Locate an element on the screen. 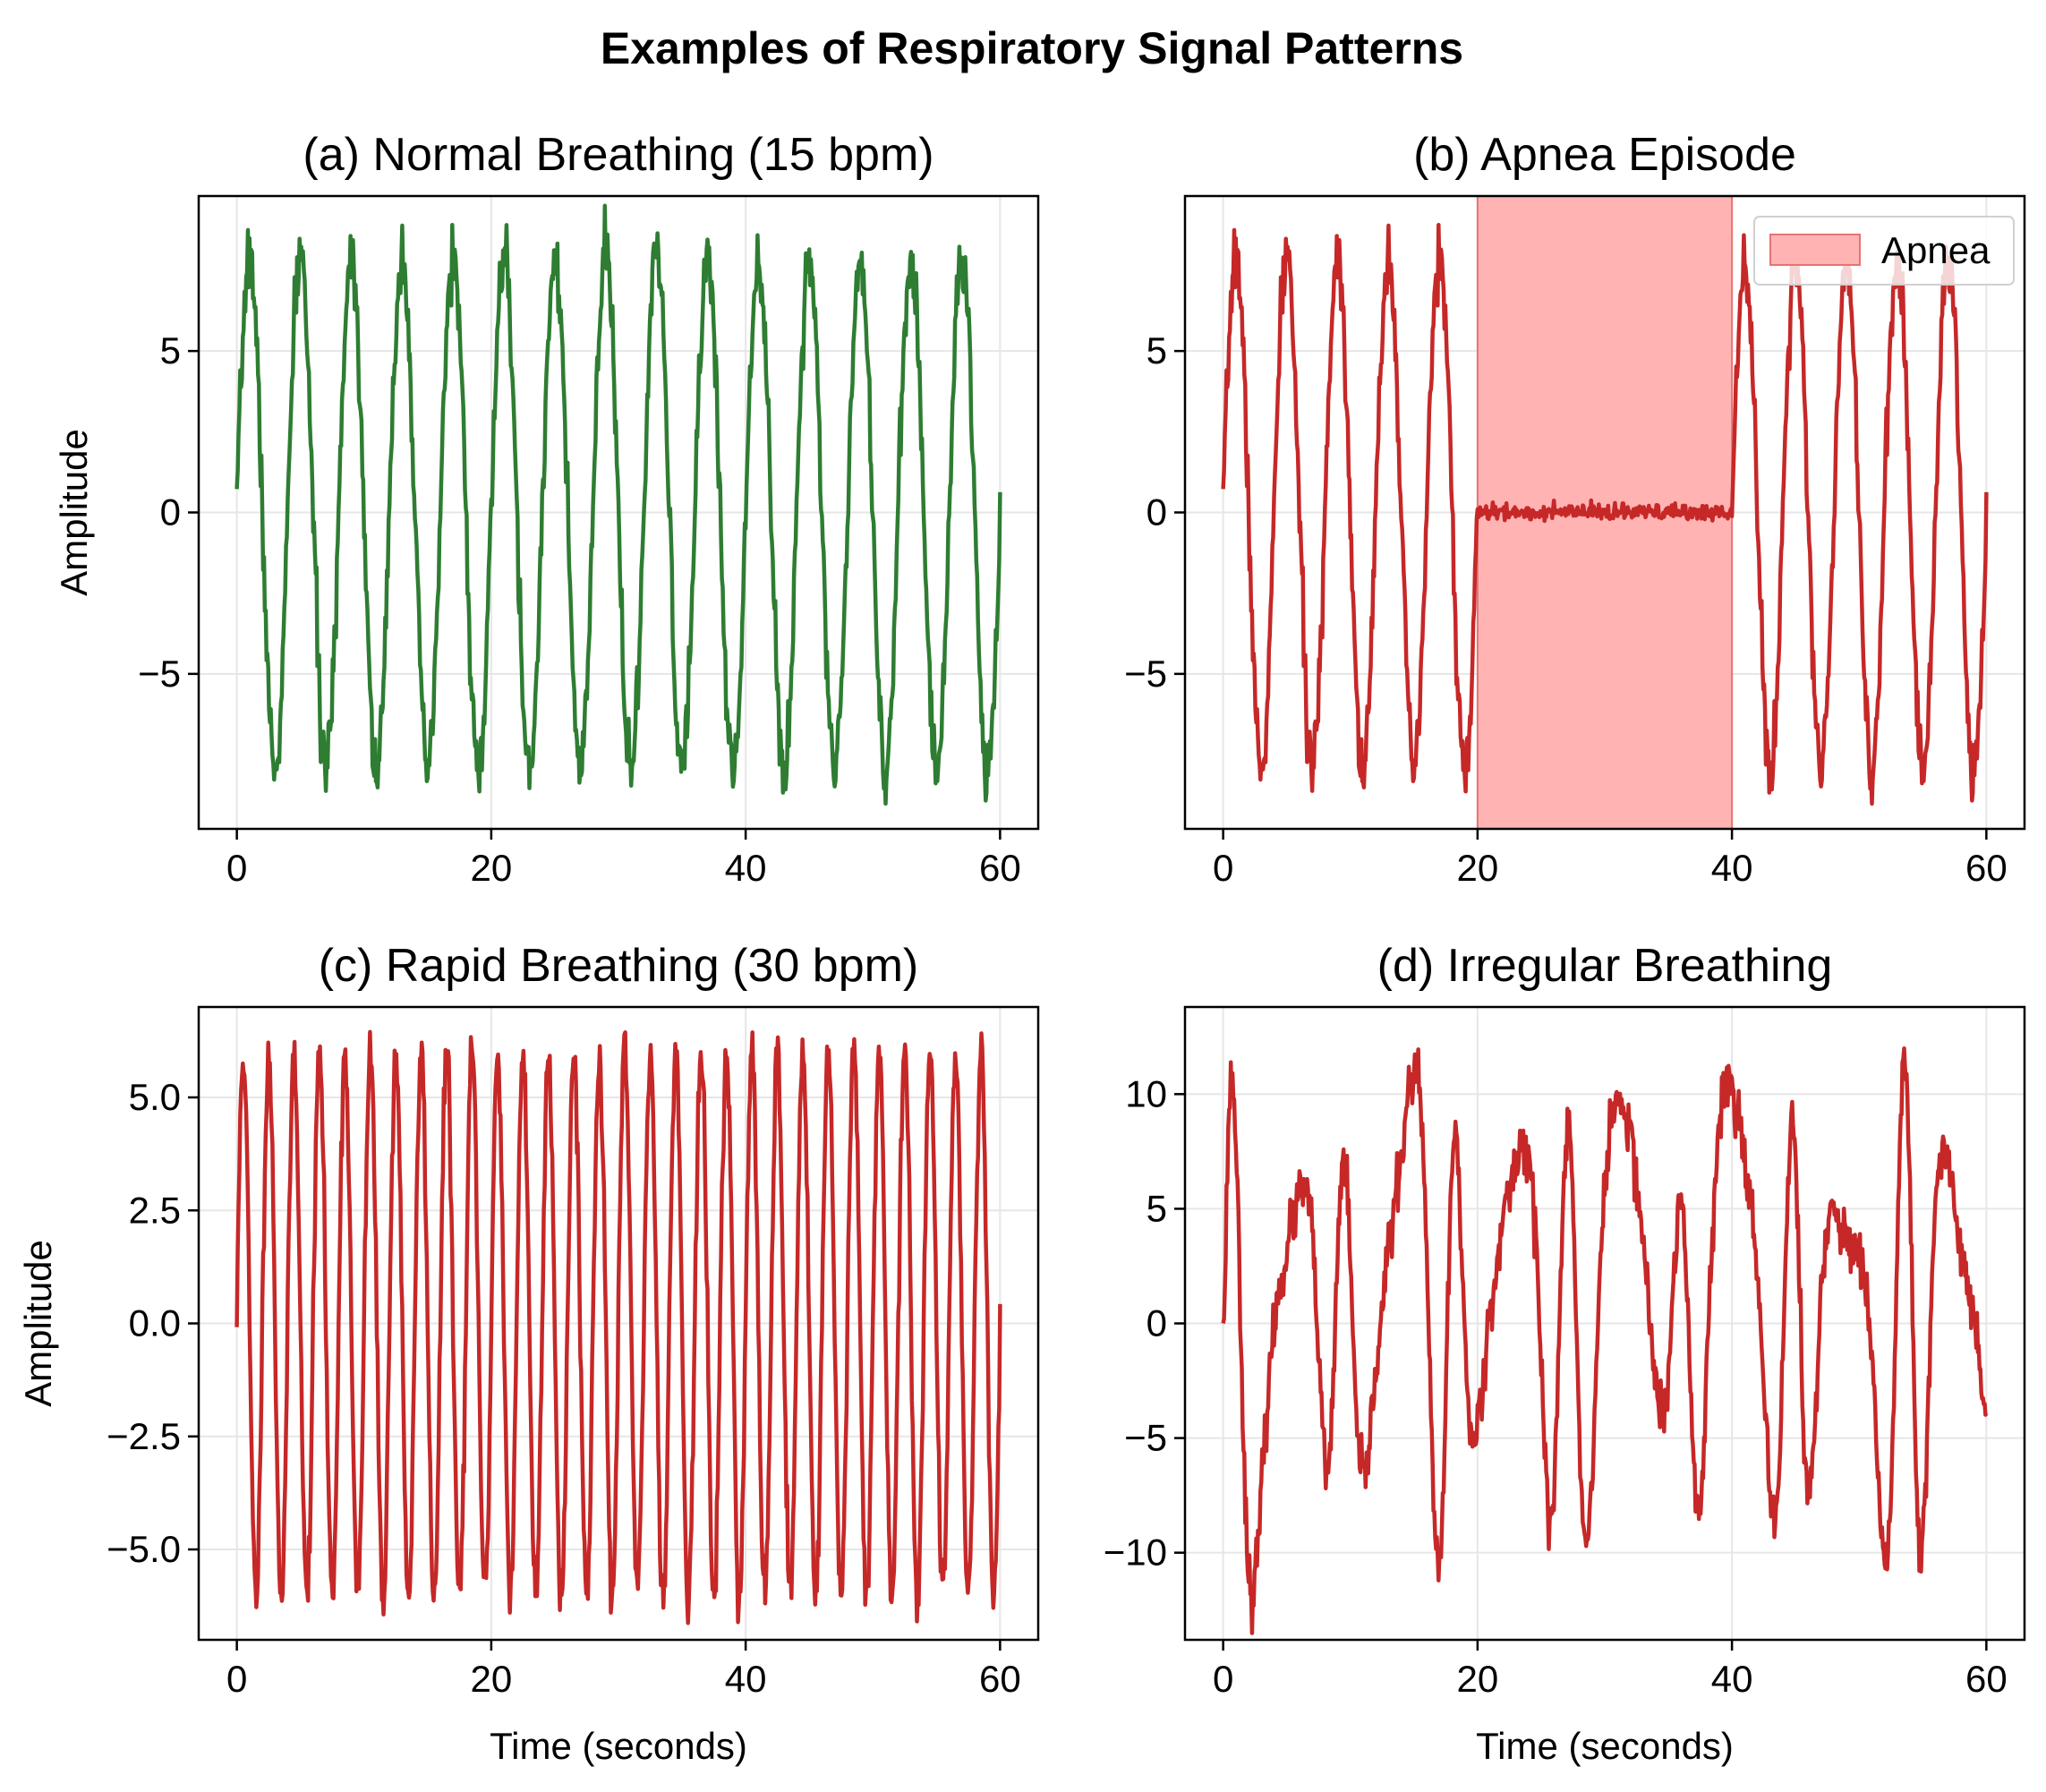 The image size is (2046, 1792). series-line-c is located at coordinates (618, 1327).